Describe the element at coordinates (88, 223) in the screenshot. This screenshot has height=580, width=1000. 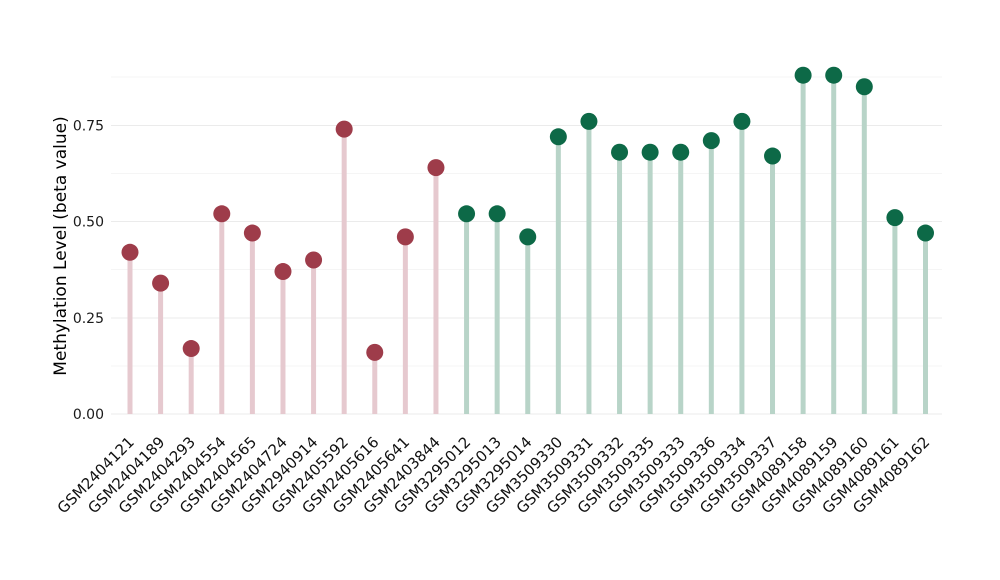
I see `y-axis-tick-label: 0.50` at that location.